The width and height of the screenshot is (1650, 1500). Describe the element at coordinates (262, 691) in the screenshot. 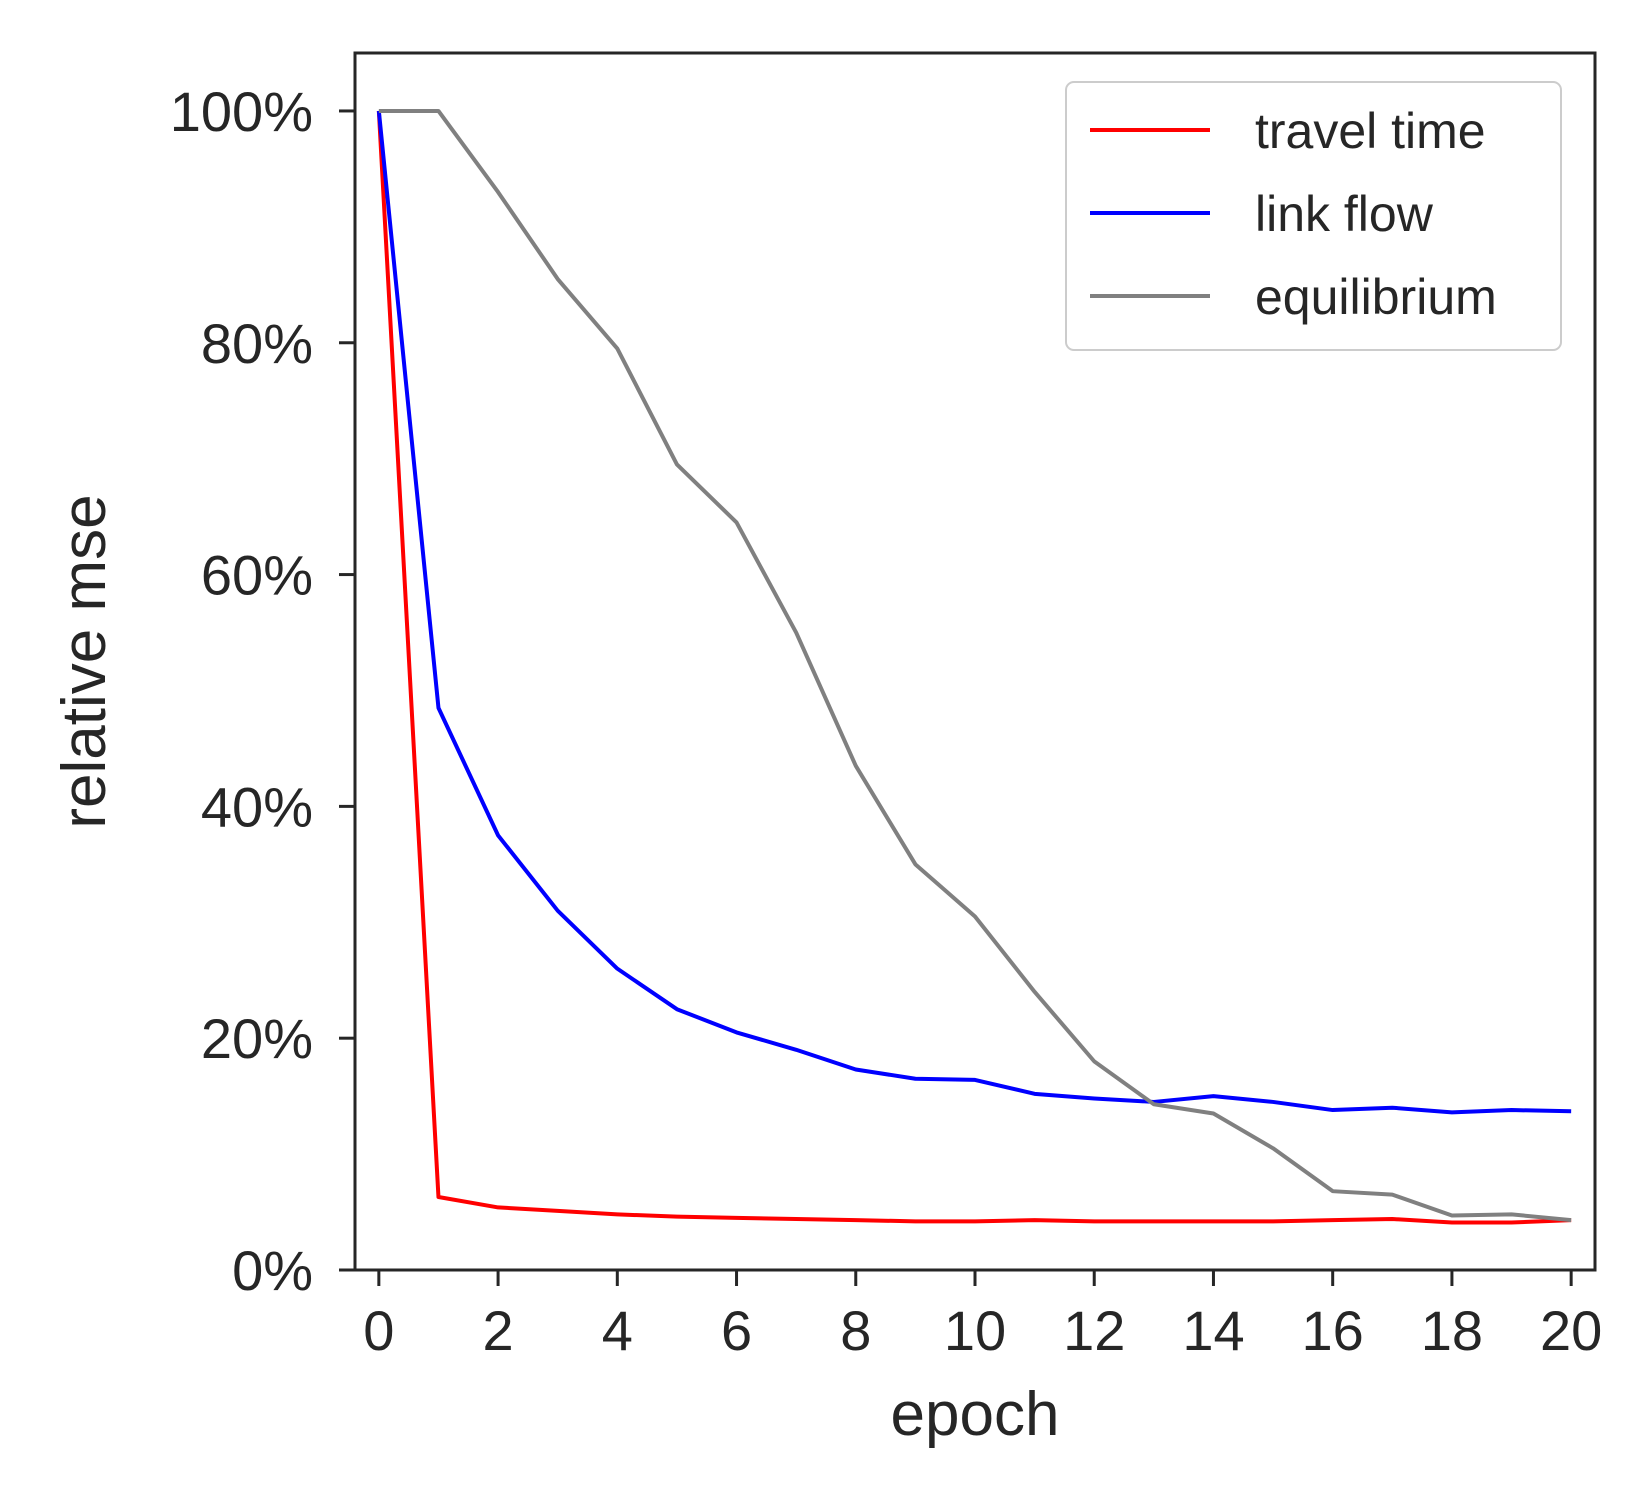

I see `y-axis-ticks: 0% 20% 40% 60% 80% 100%` at that location.